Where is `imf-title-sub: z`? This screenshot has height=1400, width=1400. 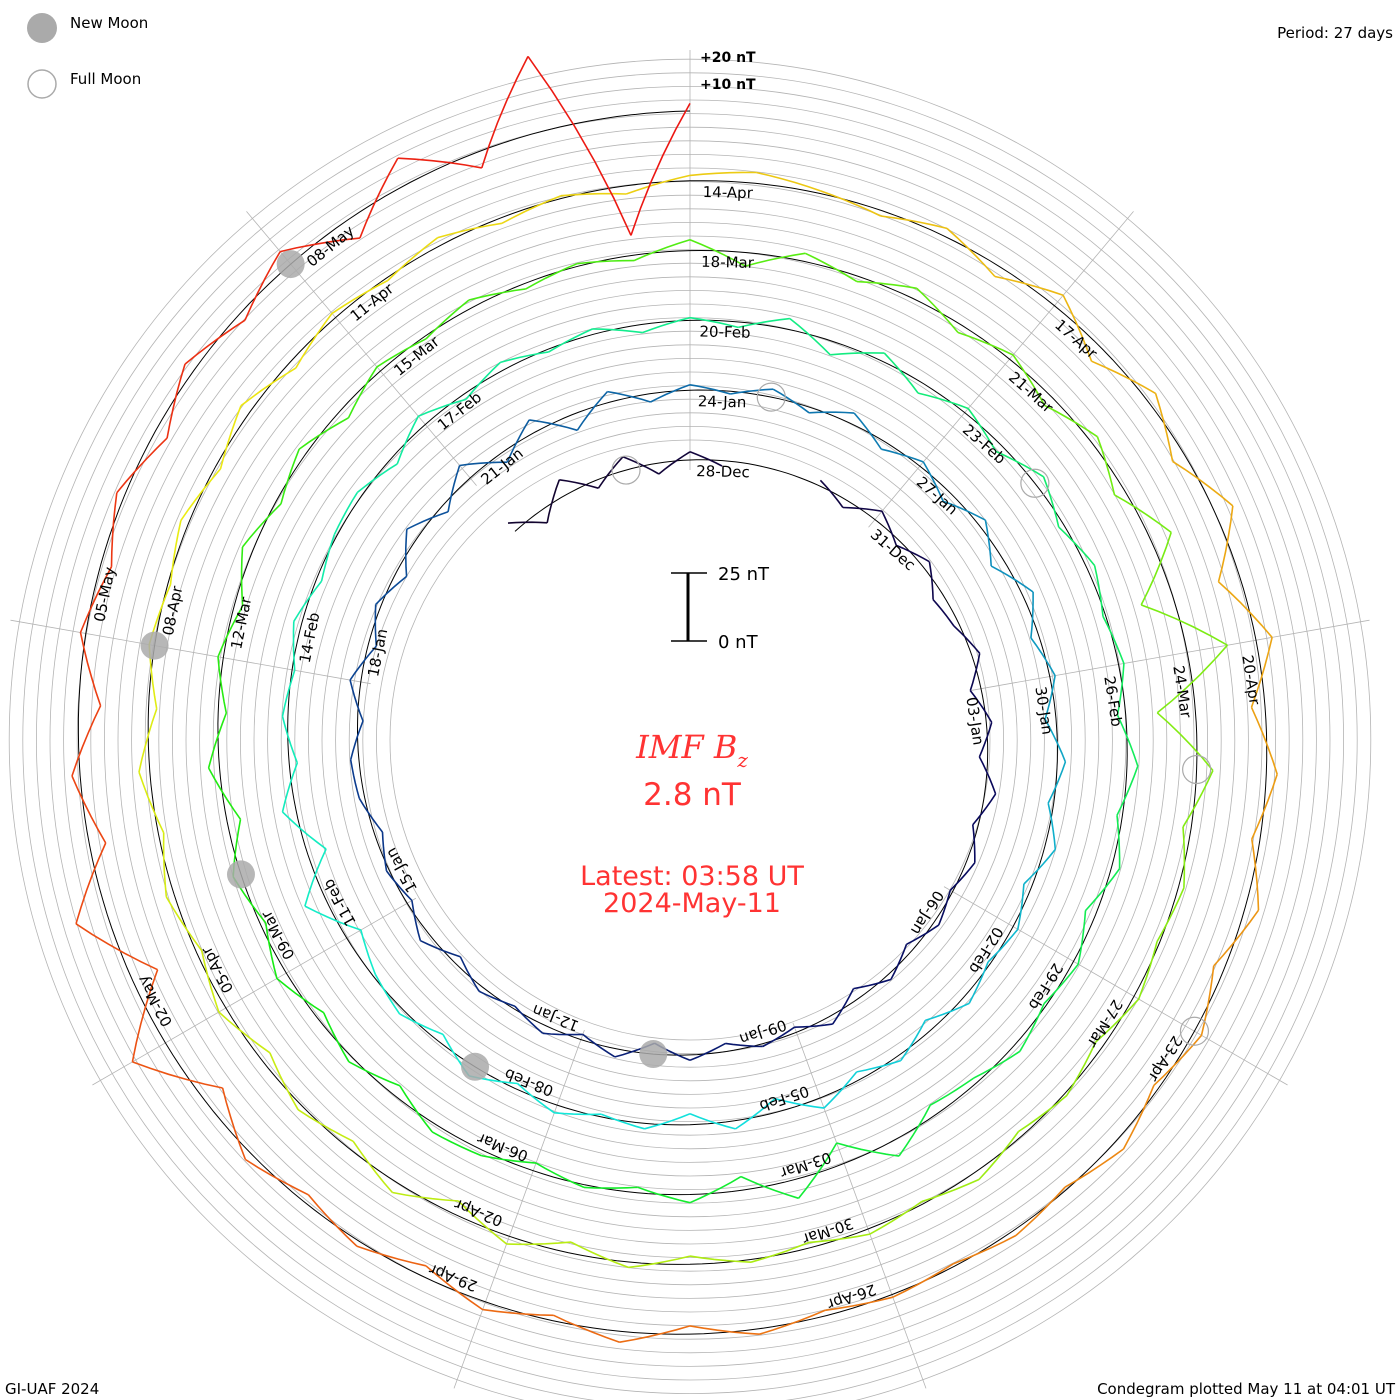
imf-title-sub: z is located at coordinates (742, 760).